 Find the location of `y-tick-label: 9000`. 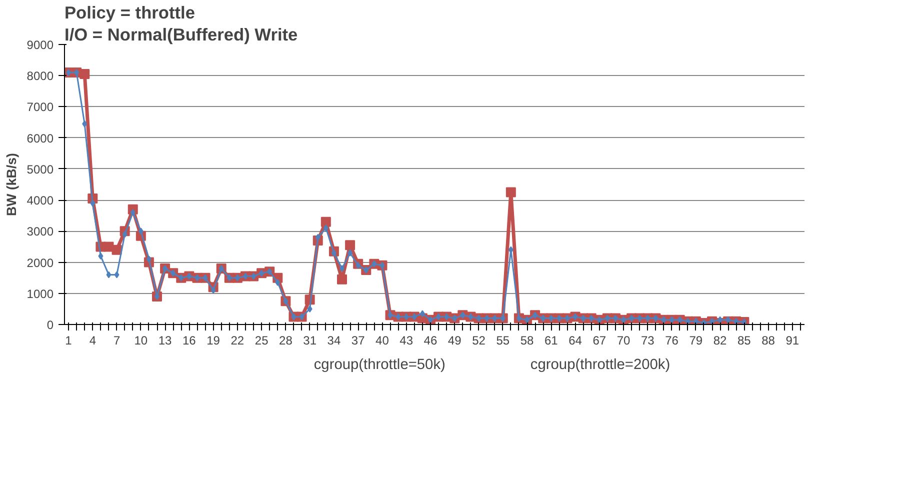

y-tick-label: 9000 is located at coordinates (40, 45).